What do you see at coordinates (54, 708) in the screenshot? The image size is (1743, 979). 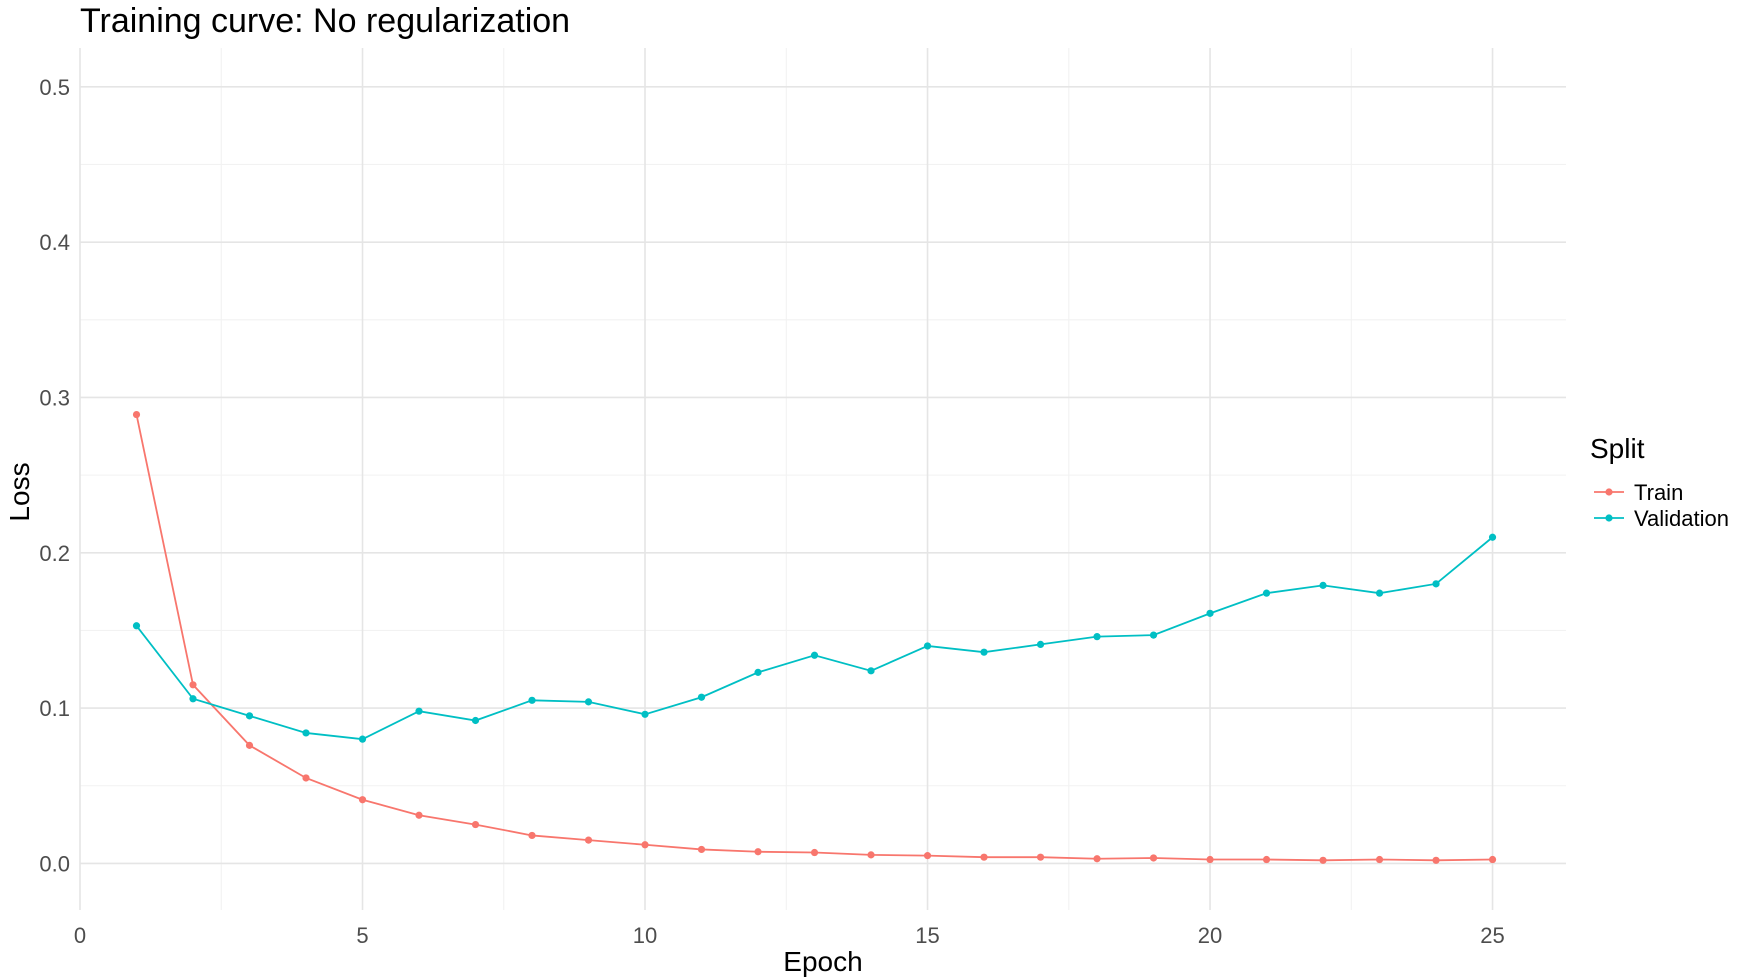 I see `y-tick-label: 0.1` at bounding box center [54, 708].